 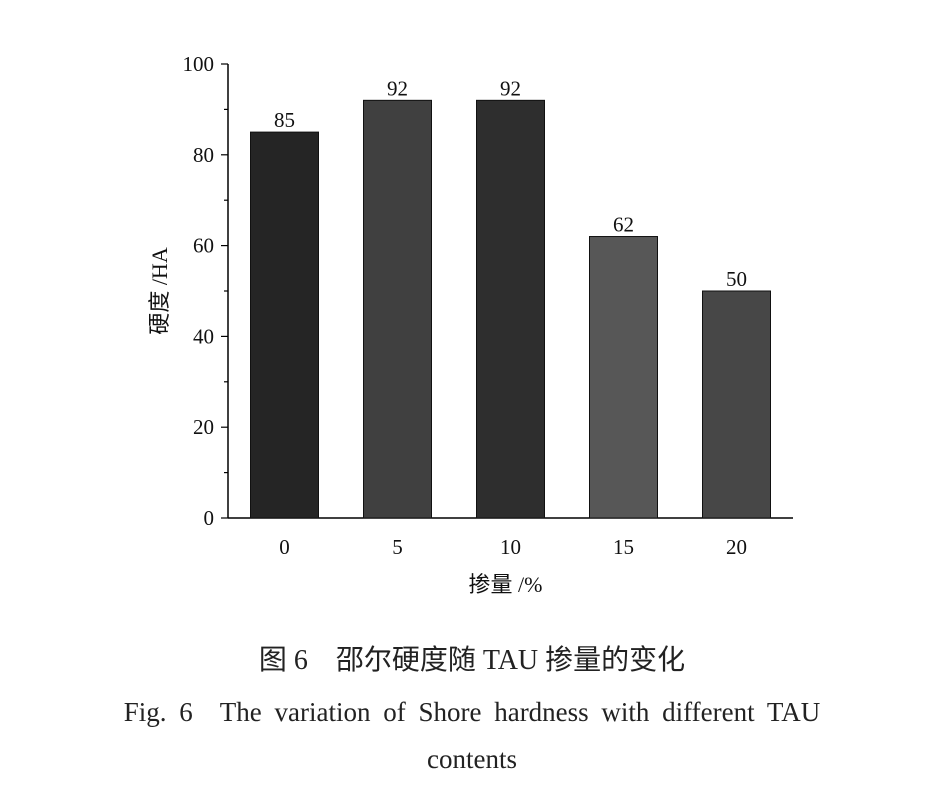 What do you see at coordinates (209, 518) in the screenshot?
I see `y-tick-label: 0` at bounding box center [209, 518].